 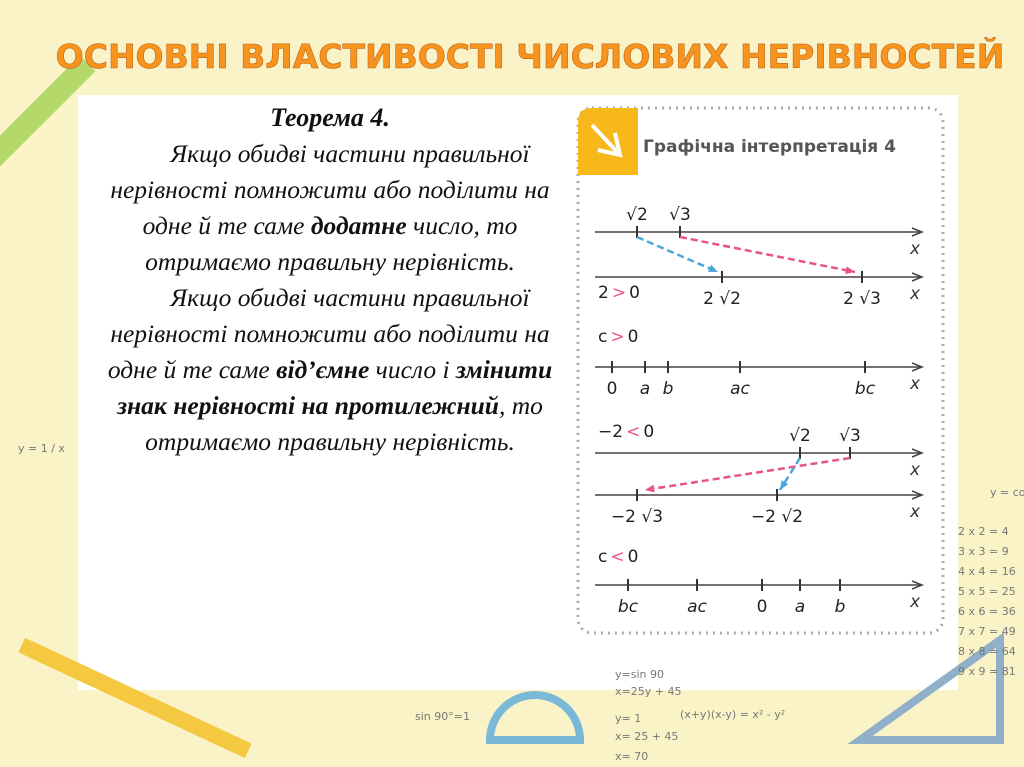 I want to click on decoration: x= 70, so click(x=631, y=756).